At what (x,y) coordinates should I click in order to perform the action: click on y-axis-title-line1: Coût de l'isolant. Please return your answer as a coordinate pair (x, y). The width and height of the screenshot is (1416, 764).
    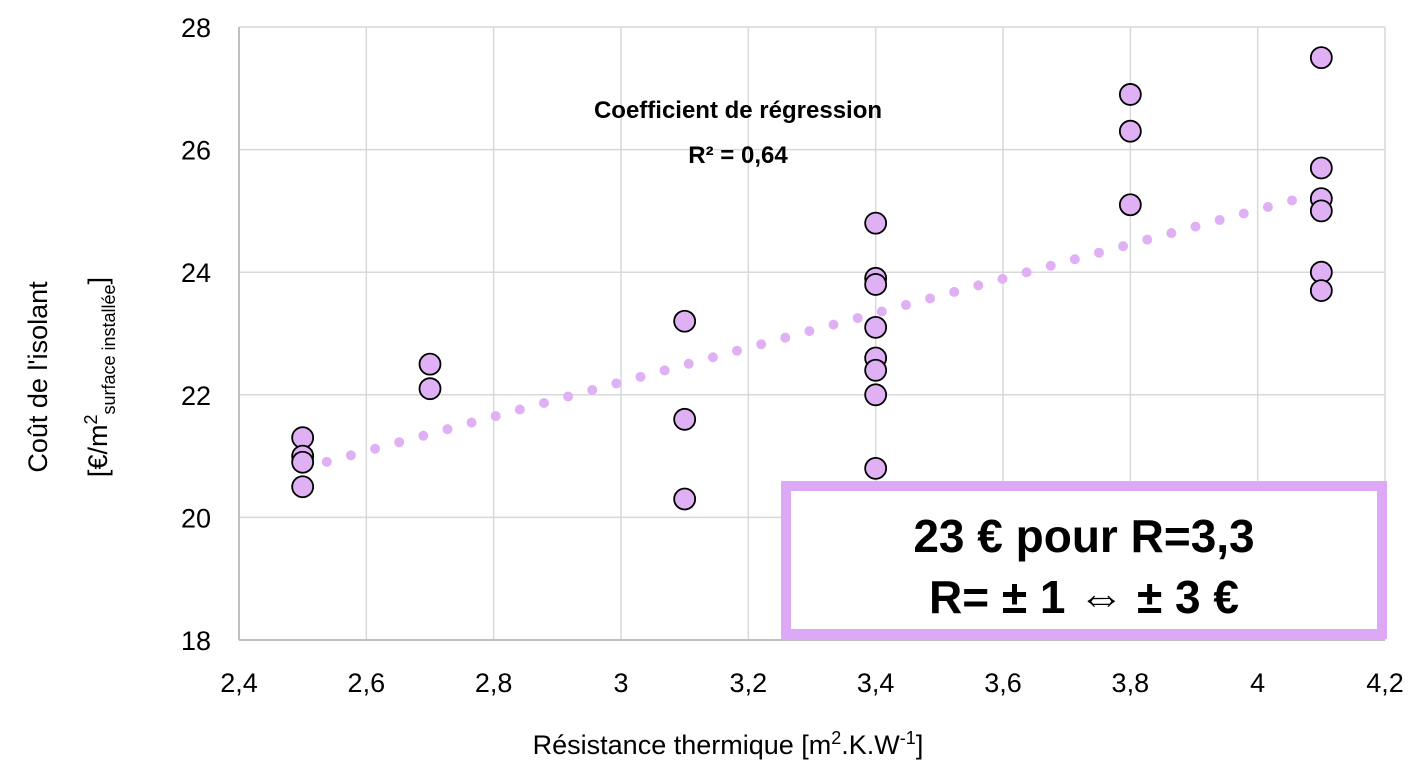
    Looking at the image, I should click on (38, 377).